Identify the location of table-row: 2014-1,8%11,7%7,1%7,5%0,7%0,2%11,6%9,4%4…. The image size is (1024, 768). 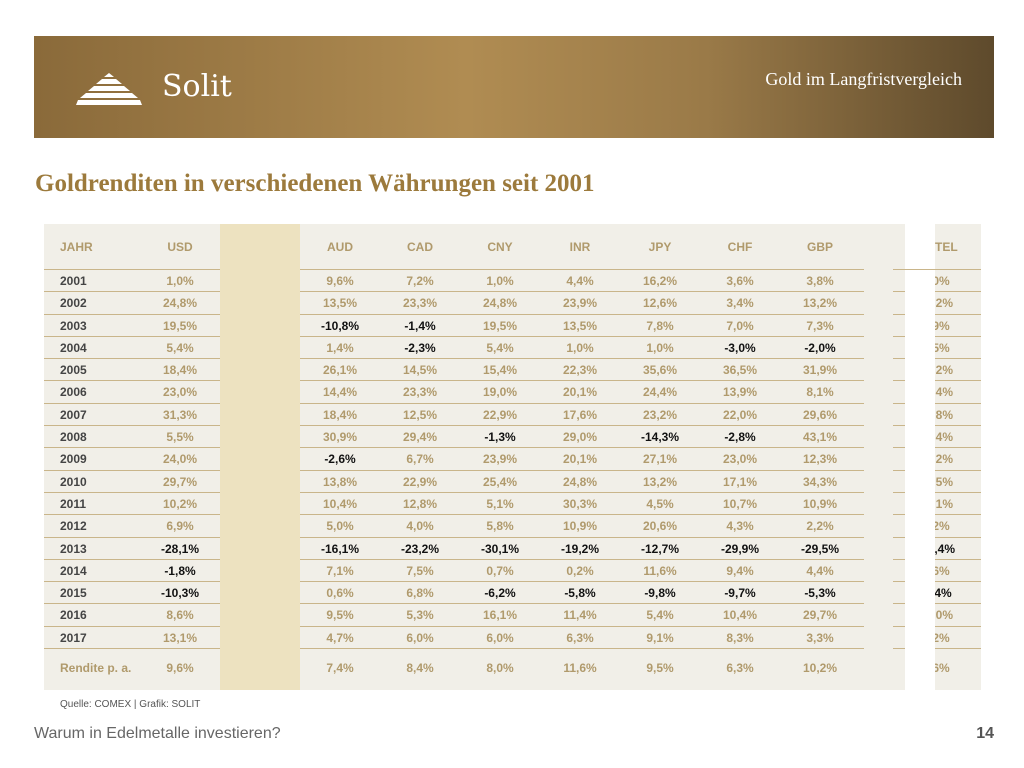
(512, 571).